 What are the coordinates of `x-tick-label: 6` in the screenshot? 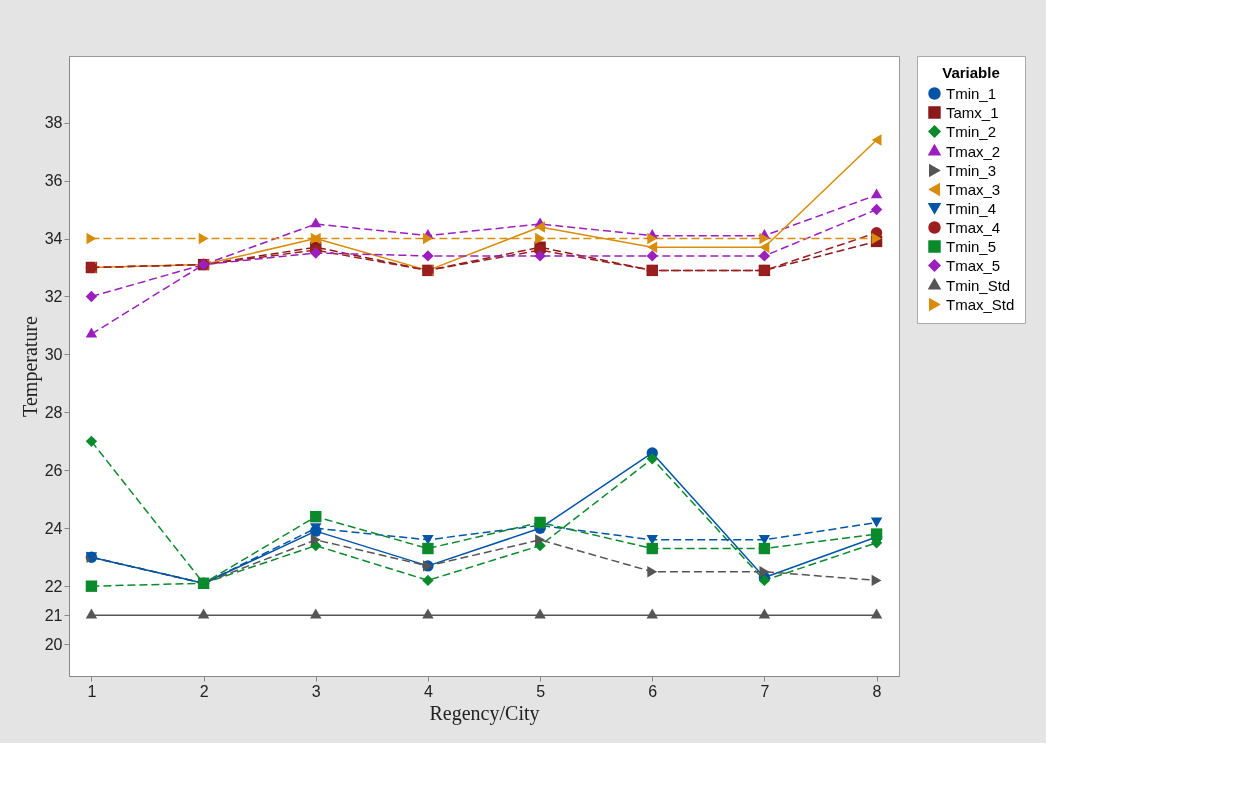 It's located at (653, 691).